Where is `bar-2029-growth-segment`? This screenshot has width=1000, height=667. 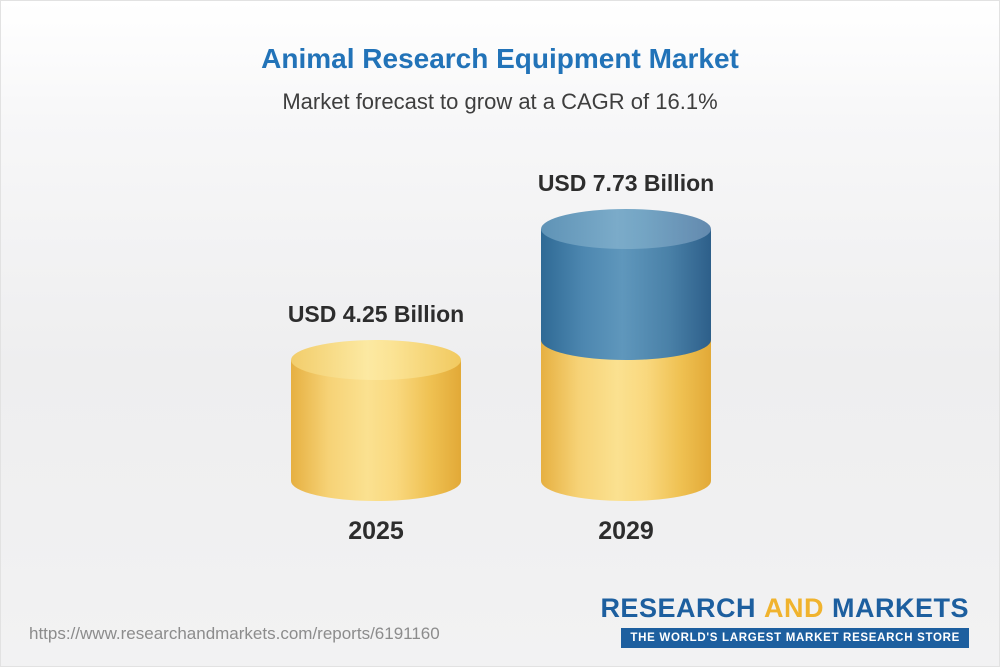
bar-2029-growth-segment is located at coordinates (626, 284).